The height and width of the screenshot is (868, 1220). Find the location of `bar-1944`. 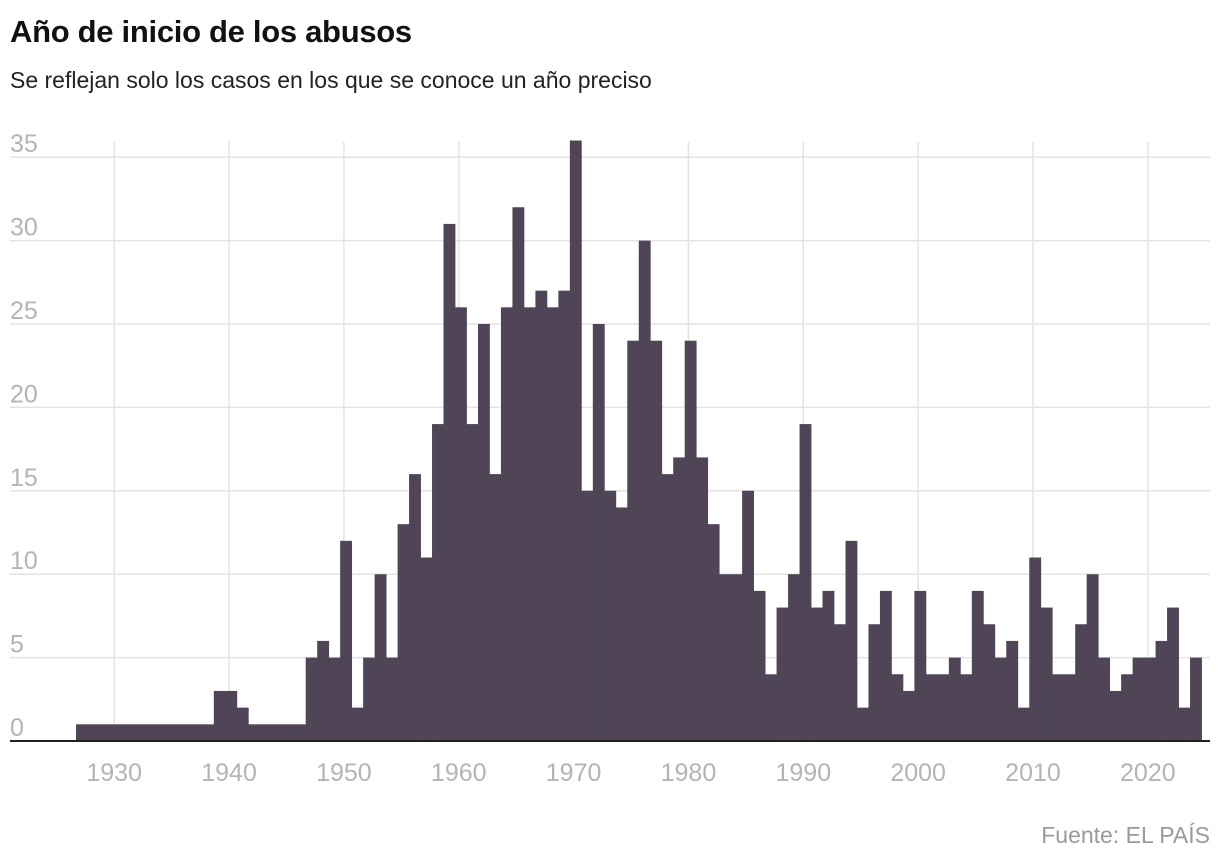

bar-1944 is located at coordinates (277, 732).